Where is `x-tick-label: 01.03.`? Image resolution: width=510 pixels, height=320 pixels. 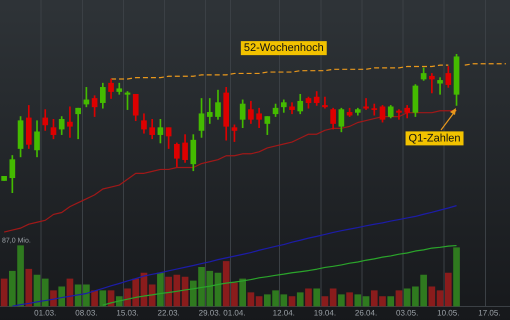 x-tick-label: 01.03. is located at coordinates (45, 313).